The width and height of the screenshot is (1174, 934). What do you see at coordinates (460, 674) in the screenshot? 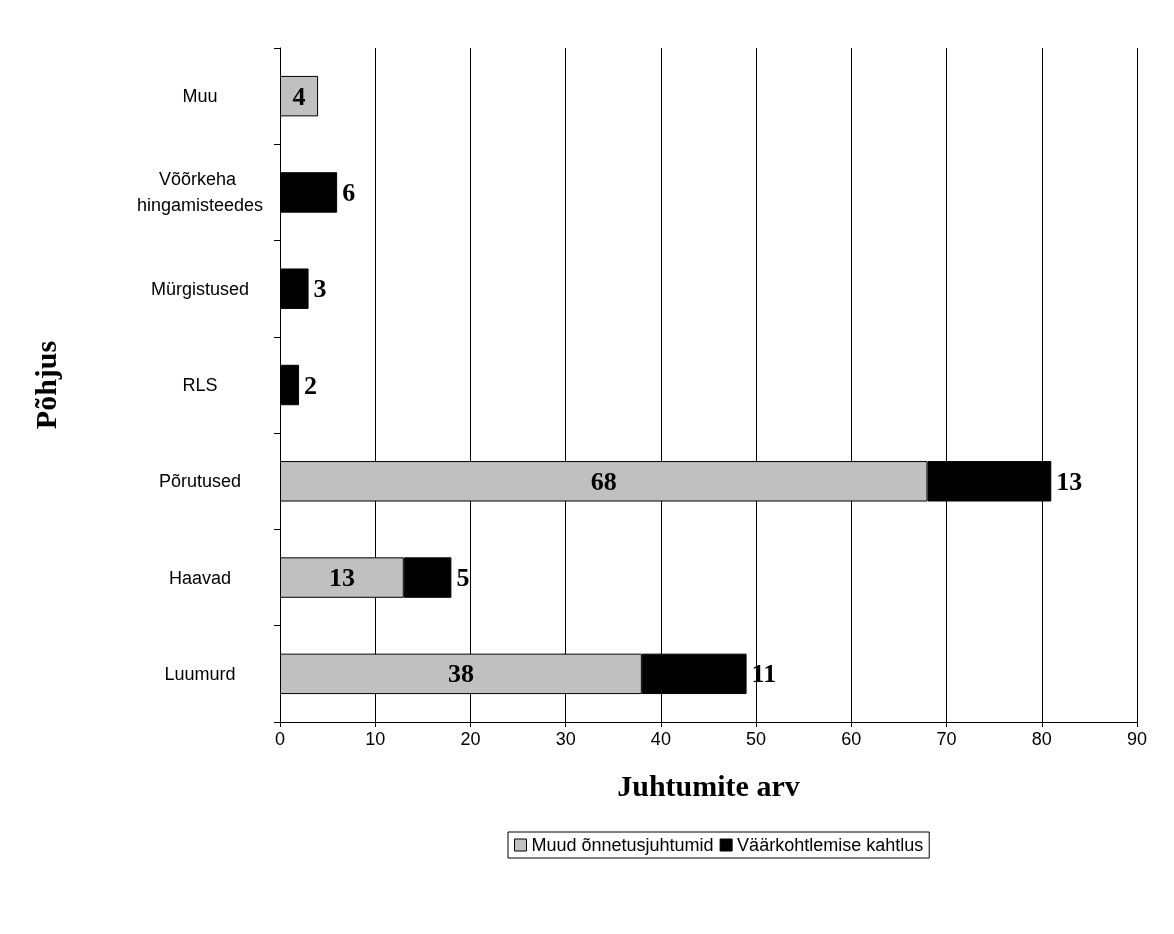
I see `data-label: 38` at bounding box center [460, 674].